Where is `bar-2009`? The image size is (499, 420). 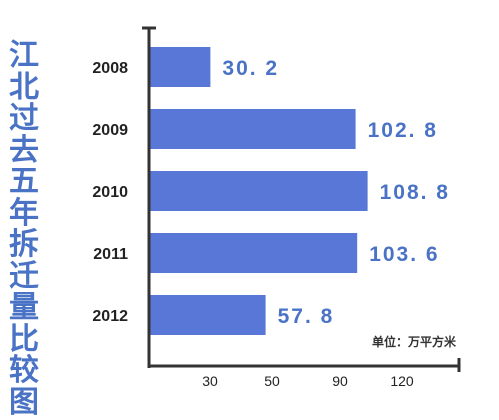 bar-2009 is located at coordinates (253, 129).